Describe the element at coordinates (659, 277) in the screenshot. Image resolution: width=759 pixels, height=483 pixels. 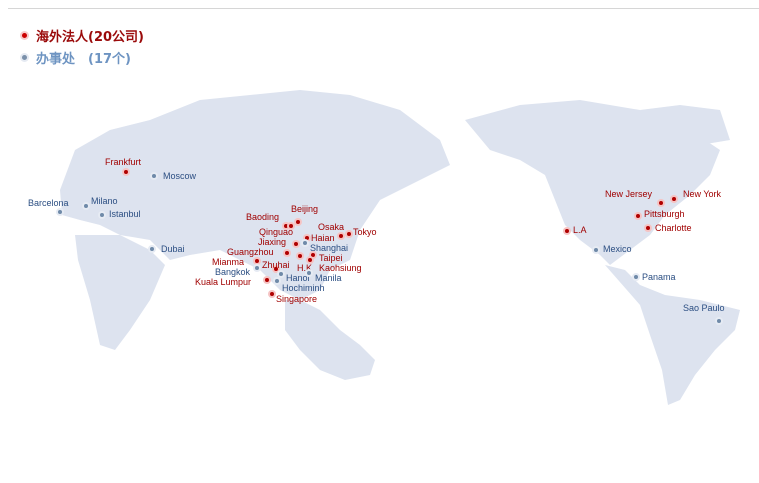
I see `city-label: Panama` at that location.